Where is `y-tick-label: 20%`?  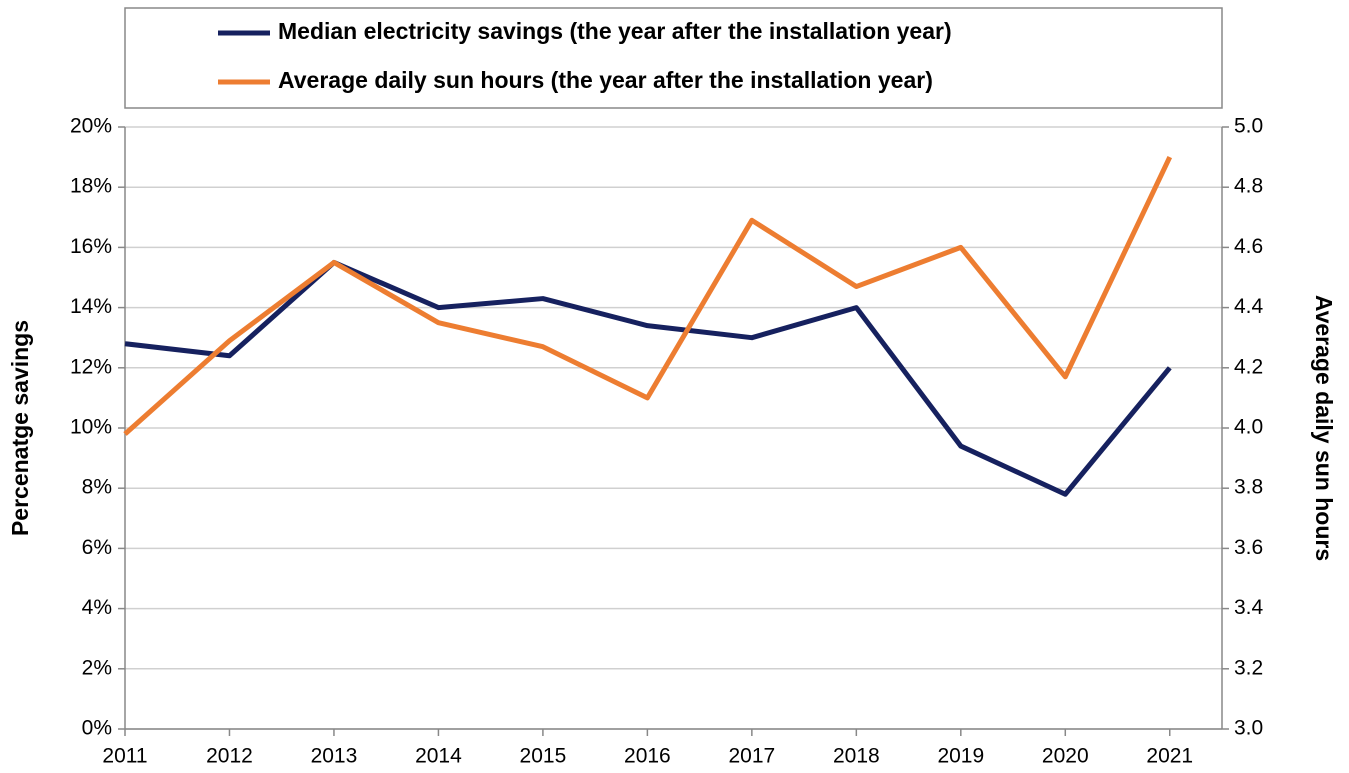
y-tick-label: 20% is located at coordinates (91, 126).